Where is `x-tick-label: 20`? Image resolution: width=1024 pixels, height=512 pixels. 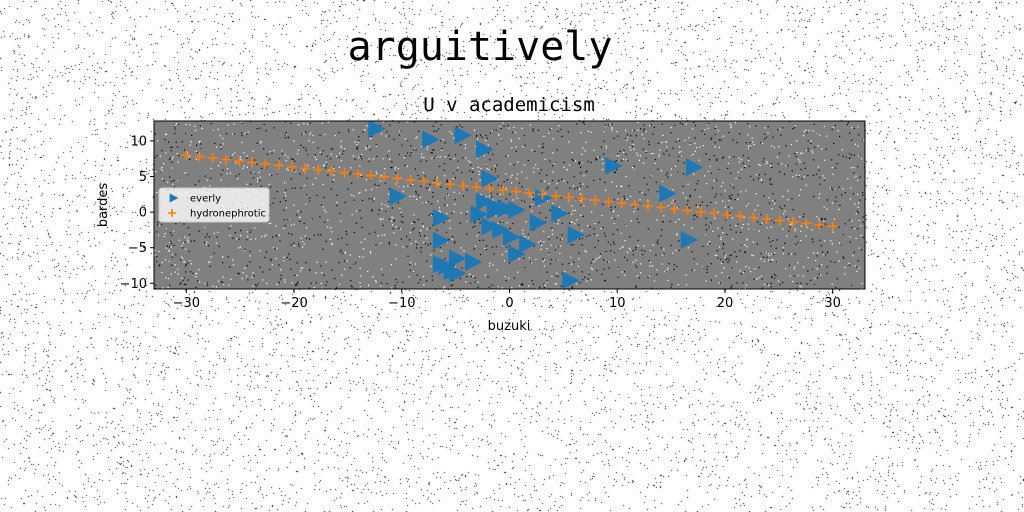
x-tick-label: 20 is located at coordinates (725, 303).